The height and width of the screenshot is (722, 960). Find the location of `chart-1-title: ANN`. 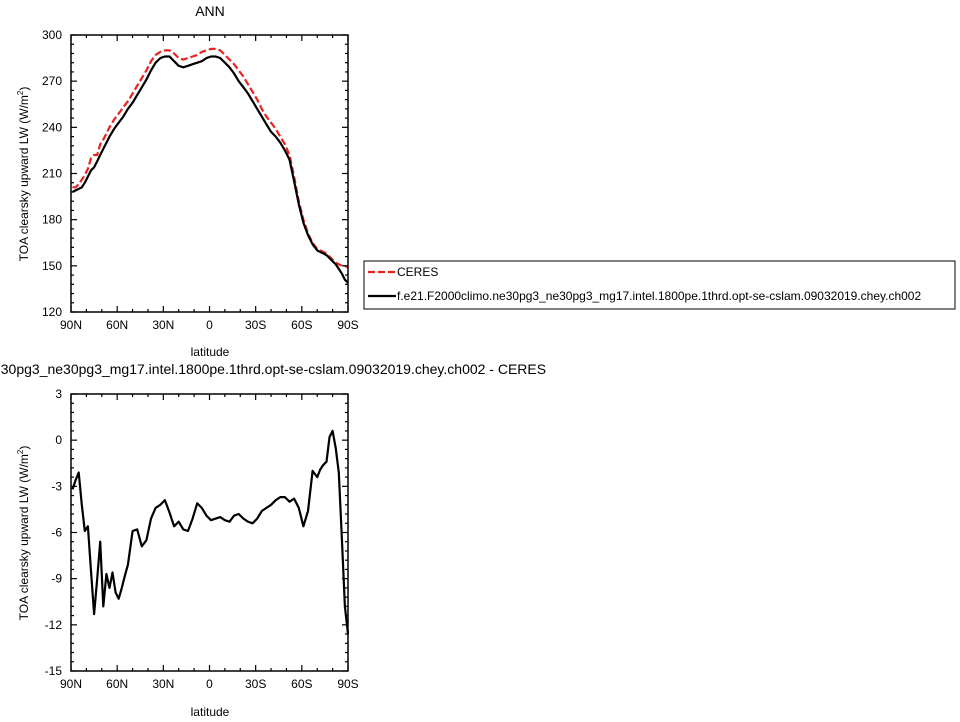

chart-1-title: ANN is located at coordinates (210, 11).